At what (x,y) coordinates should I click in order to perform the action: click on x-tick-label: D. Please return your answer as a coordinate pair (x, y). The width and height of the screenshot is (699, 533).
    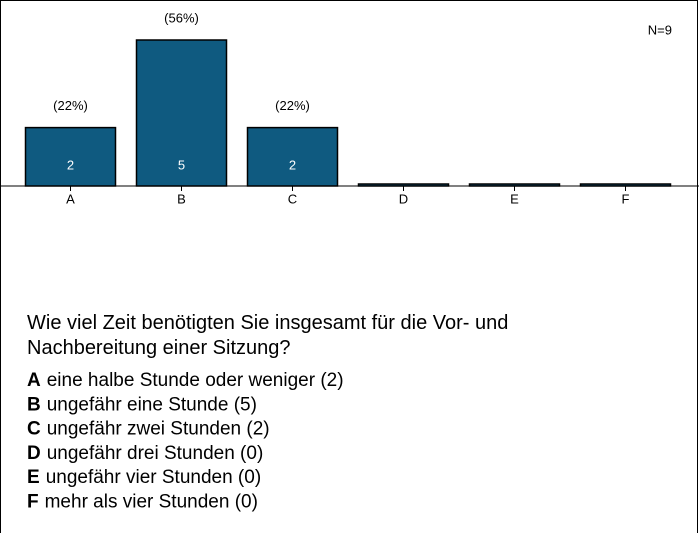
    Looking at the image, I should click on (403, 198).